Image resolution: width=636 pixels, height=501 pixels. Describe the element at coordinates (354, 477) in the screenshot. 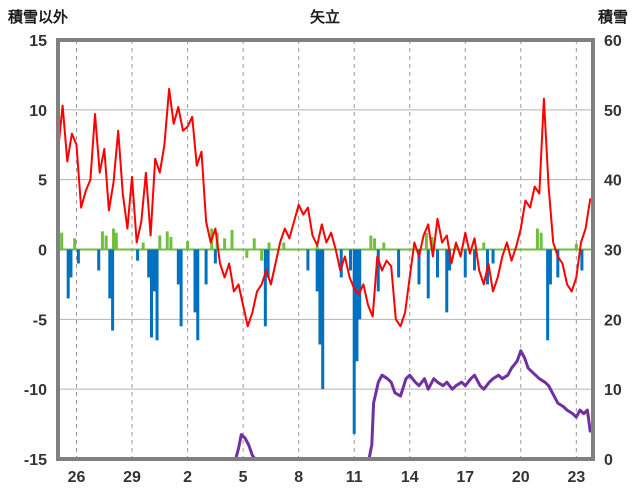

I see `svg-text: 11` at that location.